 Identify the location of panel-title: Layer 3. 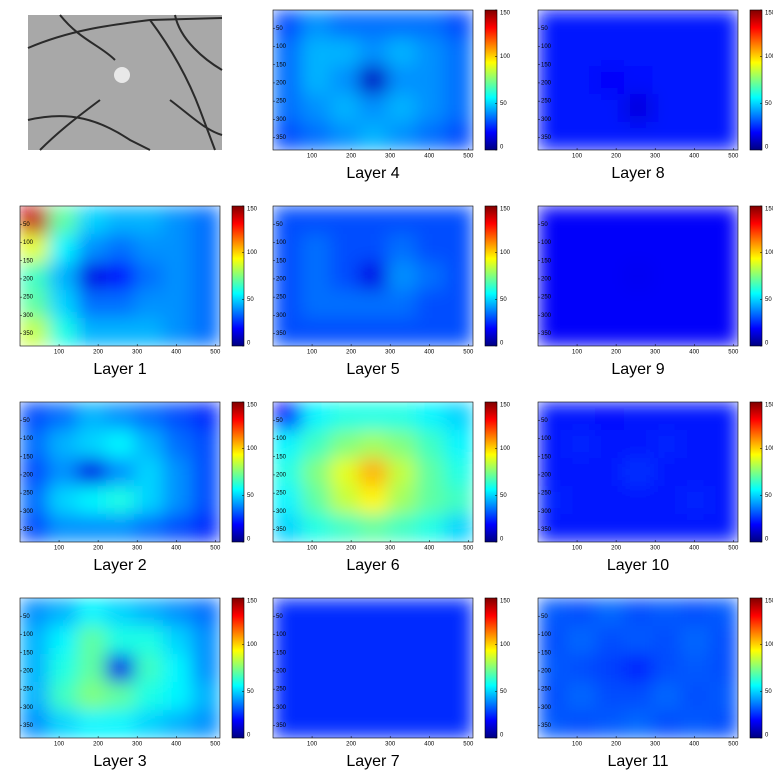
(119, 761).